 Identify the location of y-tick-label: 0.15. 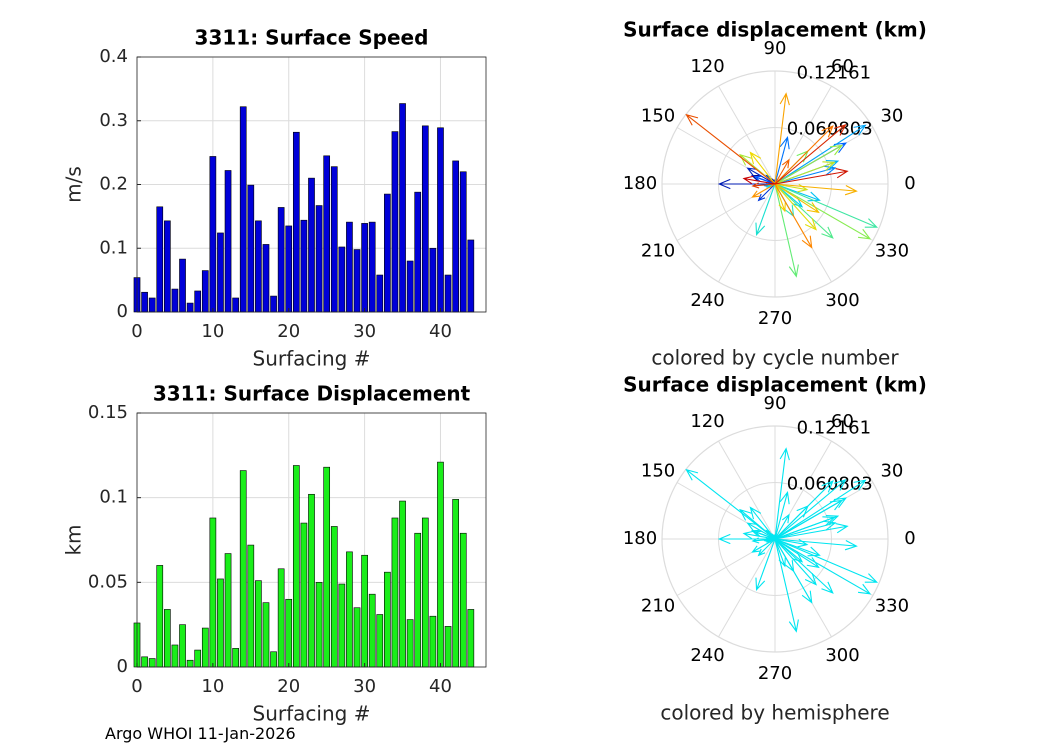
(108, 412).